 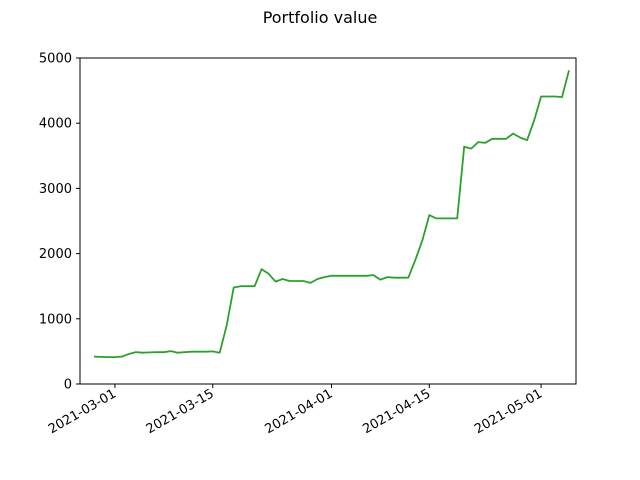 I want to click on y-tick-label: 2000, so click(x=55, y=254).